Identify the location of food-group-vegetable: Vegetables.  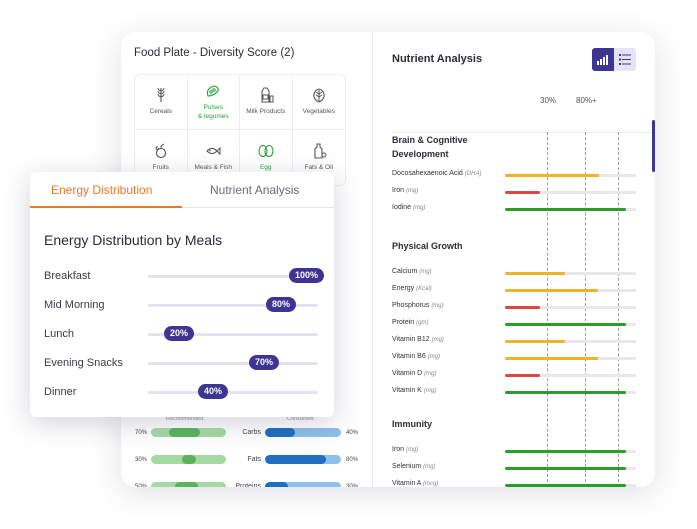
(318, 102).